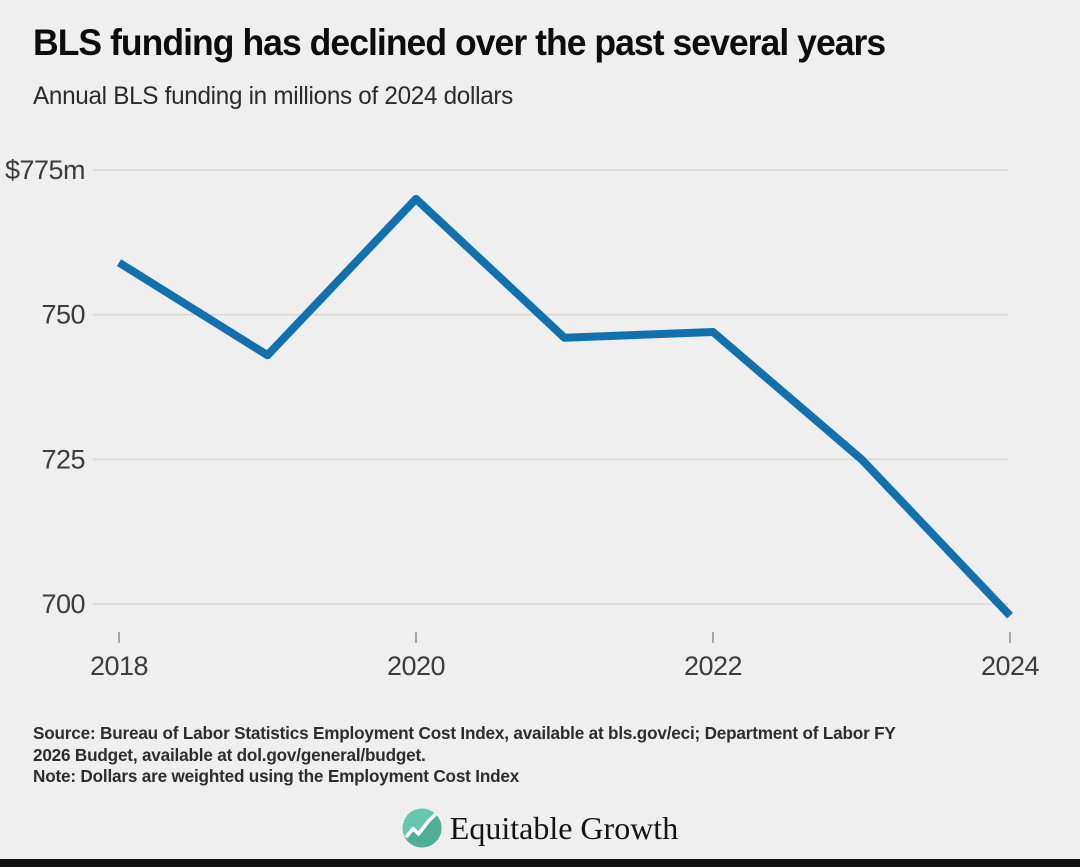 The height and width of the screenshot is (867, 1080). I want to click on growth-circle-icon, so click(422, 828).